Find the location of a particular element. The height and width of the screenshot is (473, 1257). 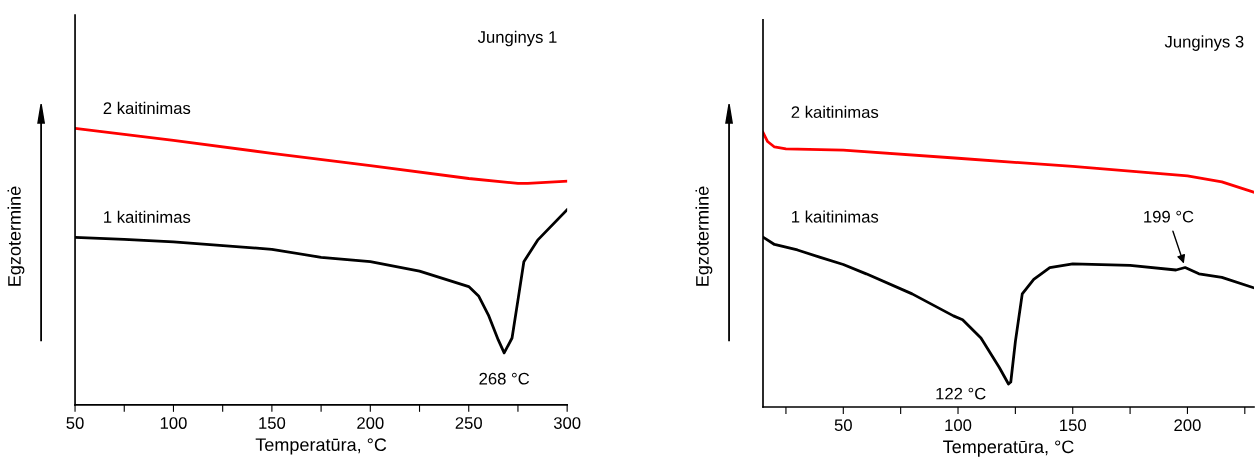

annotation: 199 °C is located at coordinates (1169, 216).